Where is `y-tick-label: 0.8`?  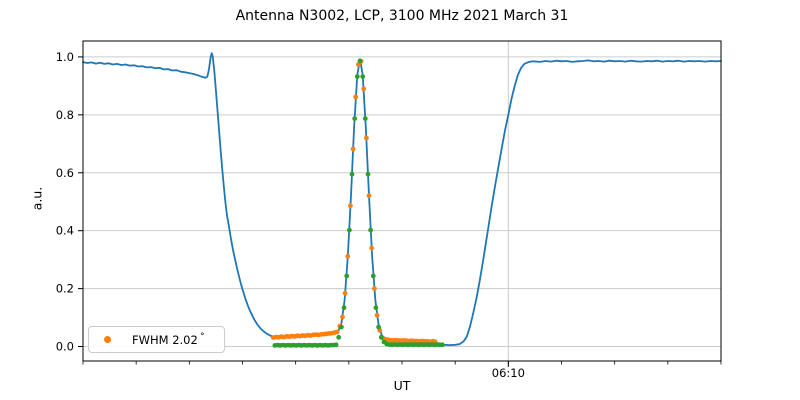 y-tick-label: 0.8 is located at coordinates (65, 115).